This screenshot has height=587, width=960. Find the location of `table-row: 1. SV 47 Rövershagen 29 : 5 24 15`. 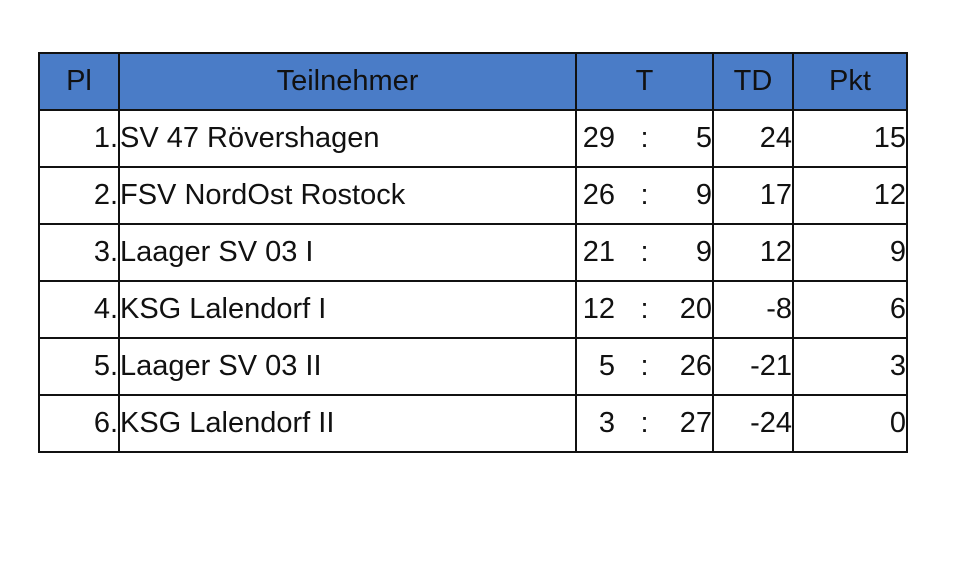

table-row: 1. SV 47 Rövershagen 29 : 5 24 15 is located at coordinates (473, 138).